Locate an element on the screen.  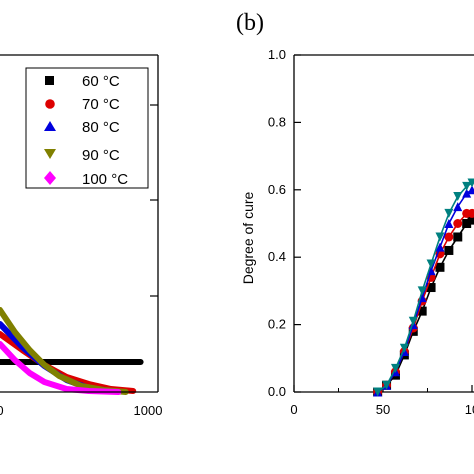
legend-label-60c: 60 °C is located at coordinates (101, 81).